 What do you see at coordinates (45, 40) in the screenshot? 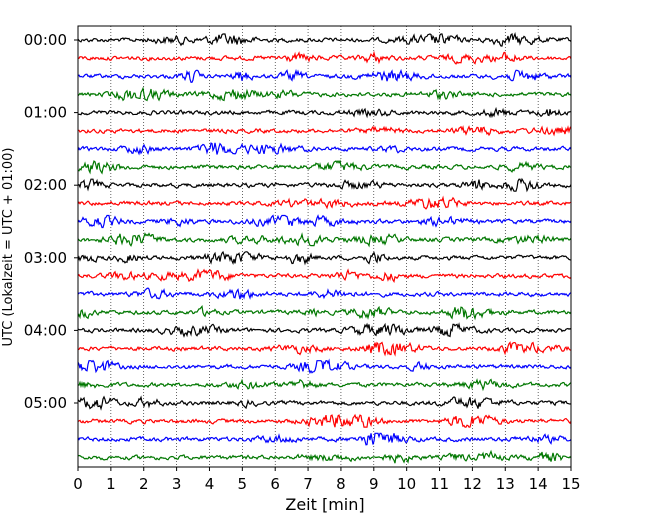
I see `y-tick-label: 00:00` at bounding box center [45, 40].